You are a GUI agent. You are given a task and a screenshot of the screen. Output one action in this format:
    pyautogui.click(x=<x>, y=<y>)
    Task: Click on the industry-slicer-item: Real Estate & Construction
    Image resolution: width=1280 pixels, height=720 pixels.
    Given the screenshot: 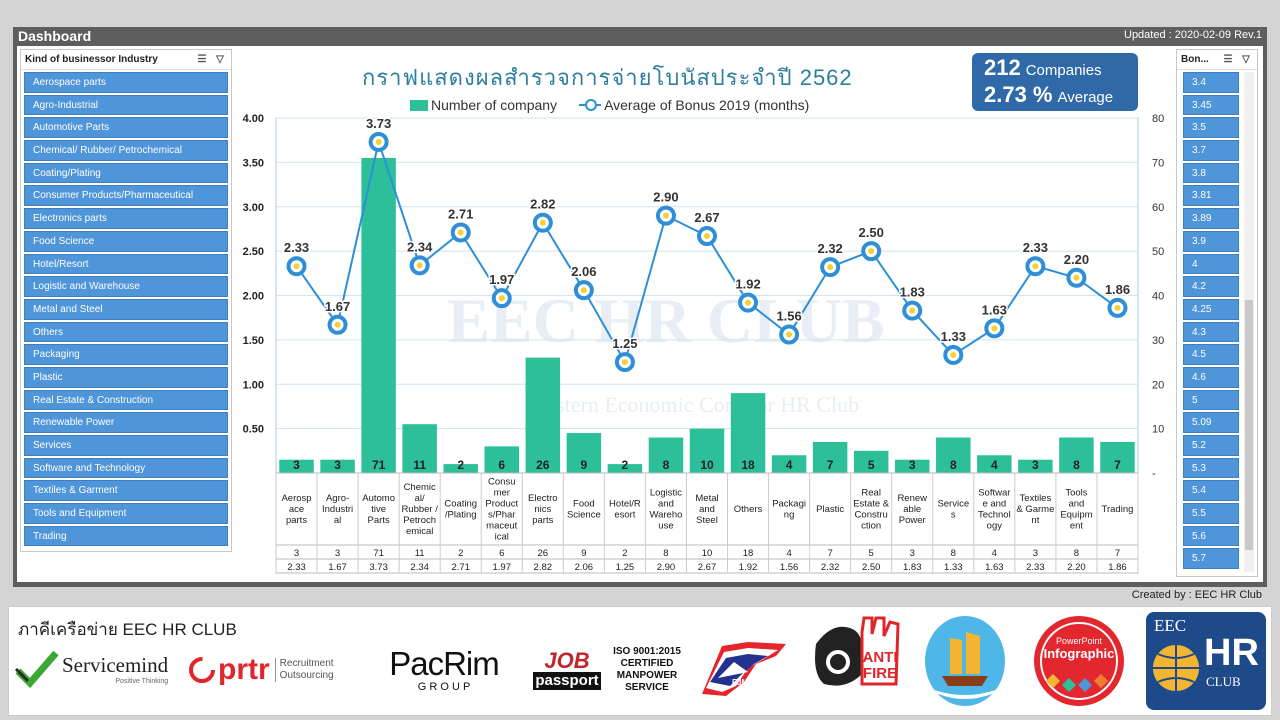 What is the action you would take?
    pyautogui.click(x=126, y=400)
    